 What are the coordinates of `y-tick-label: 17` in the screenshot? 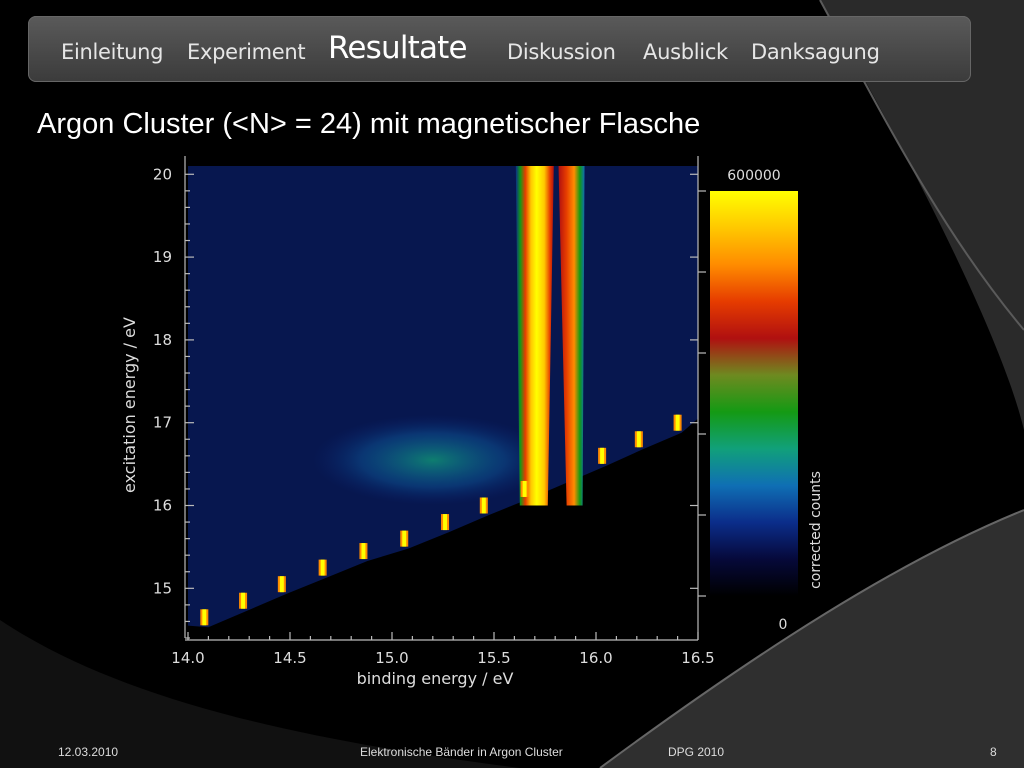 It's located at (162, 423).